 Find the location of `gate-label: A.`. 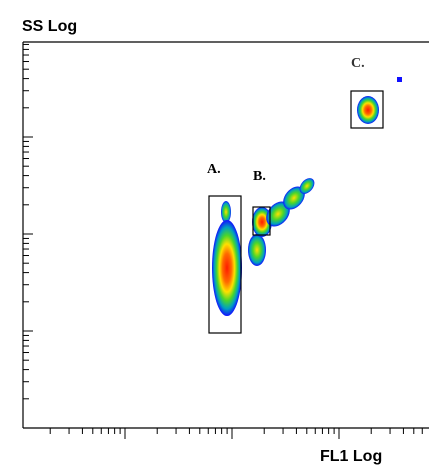

gate-label: A. is located at coordinates (214, 169).